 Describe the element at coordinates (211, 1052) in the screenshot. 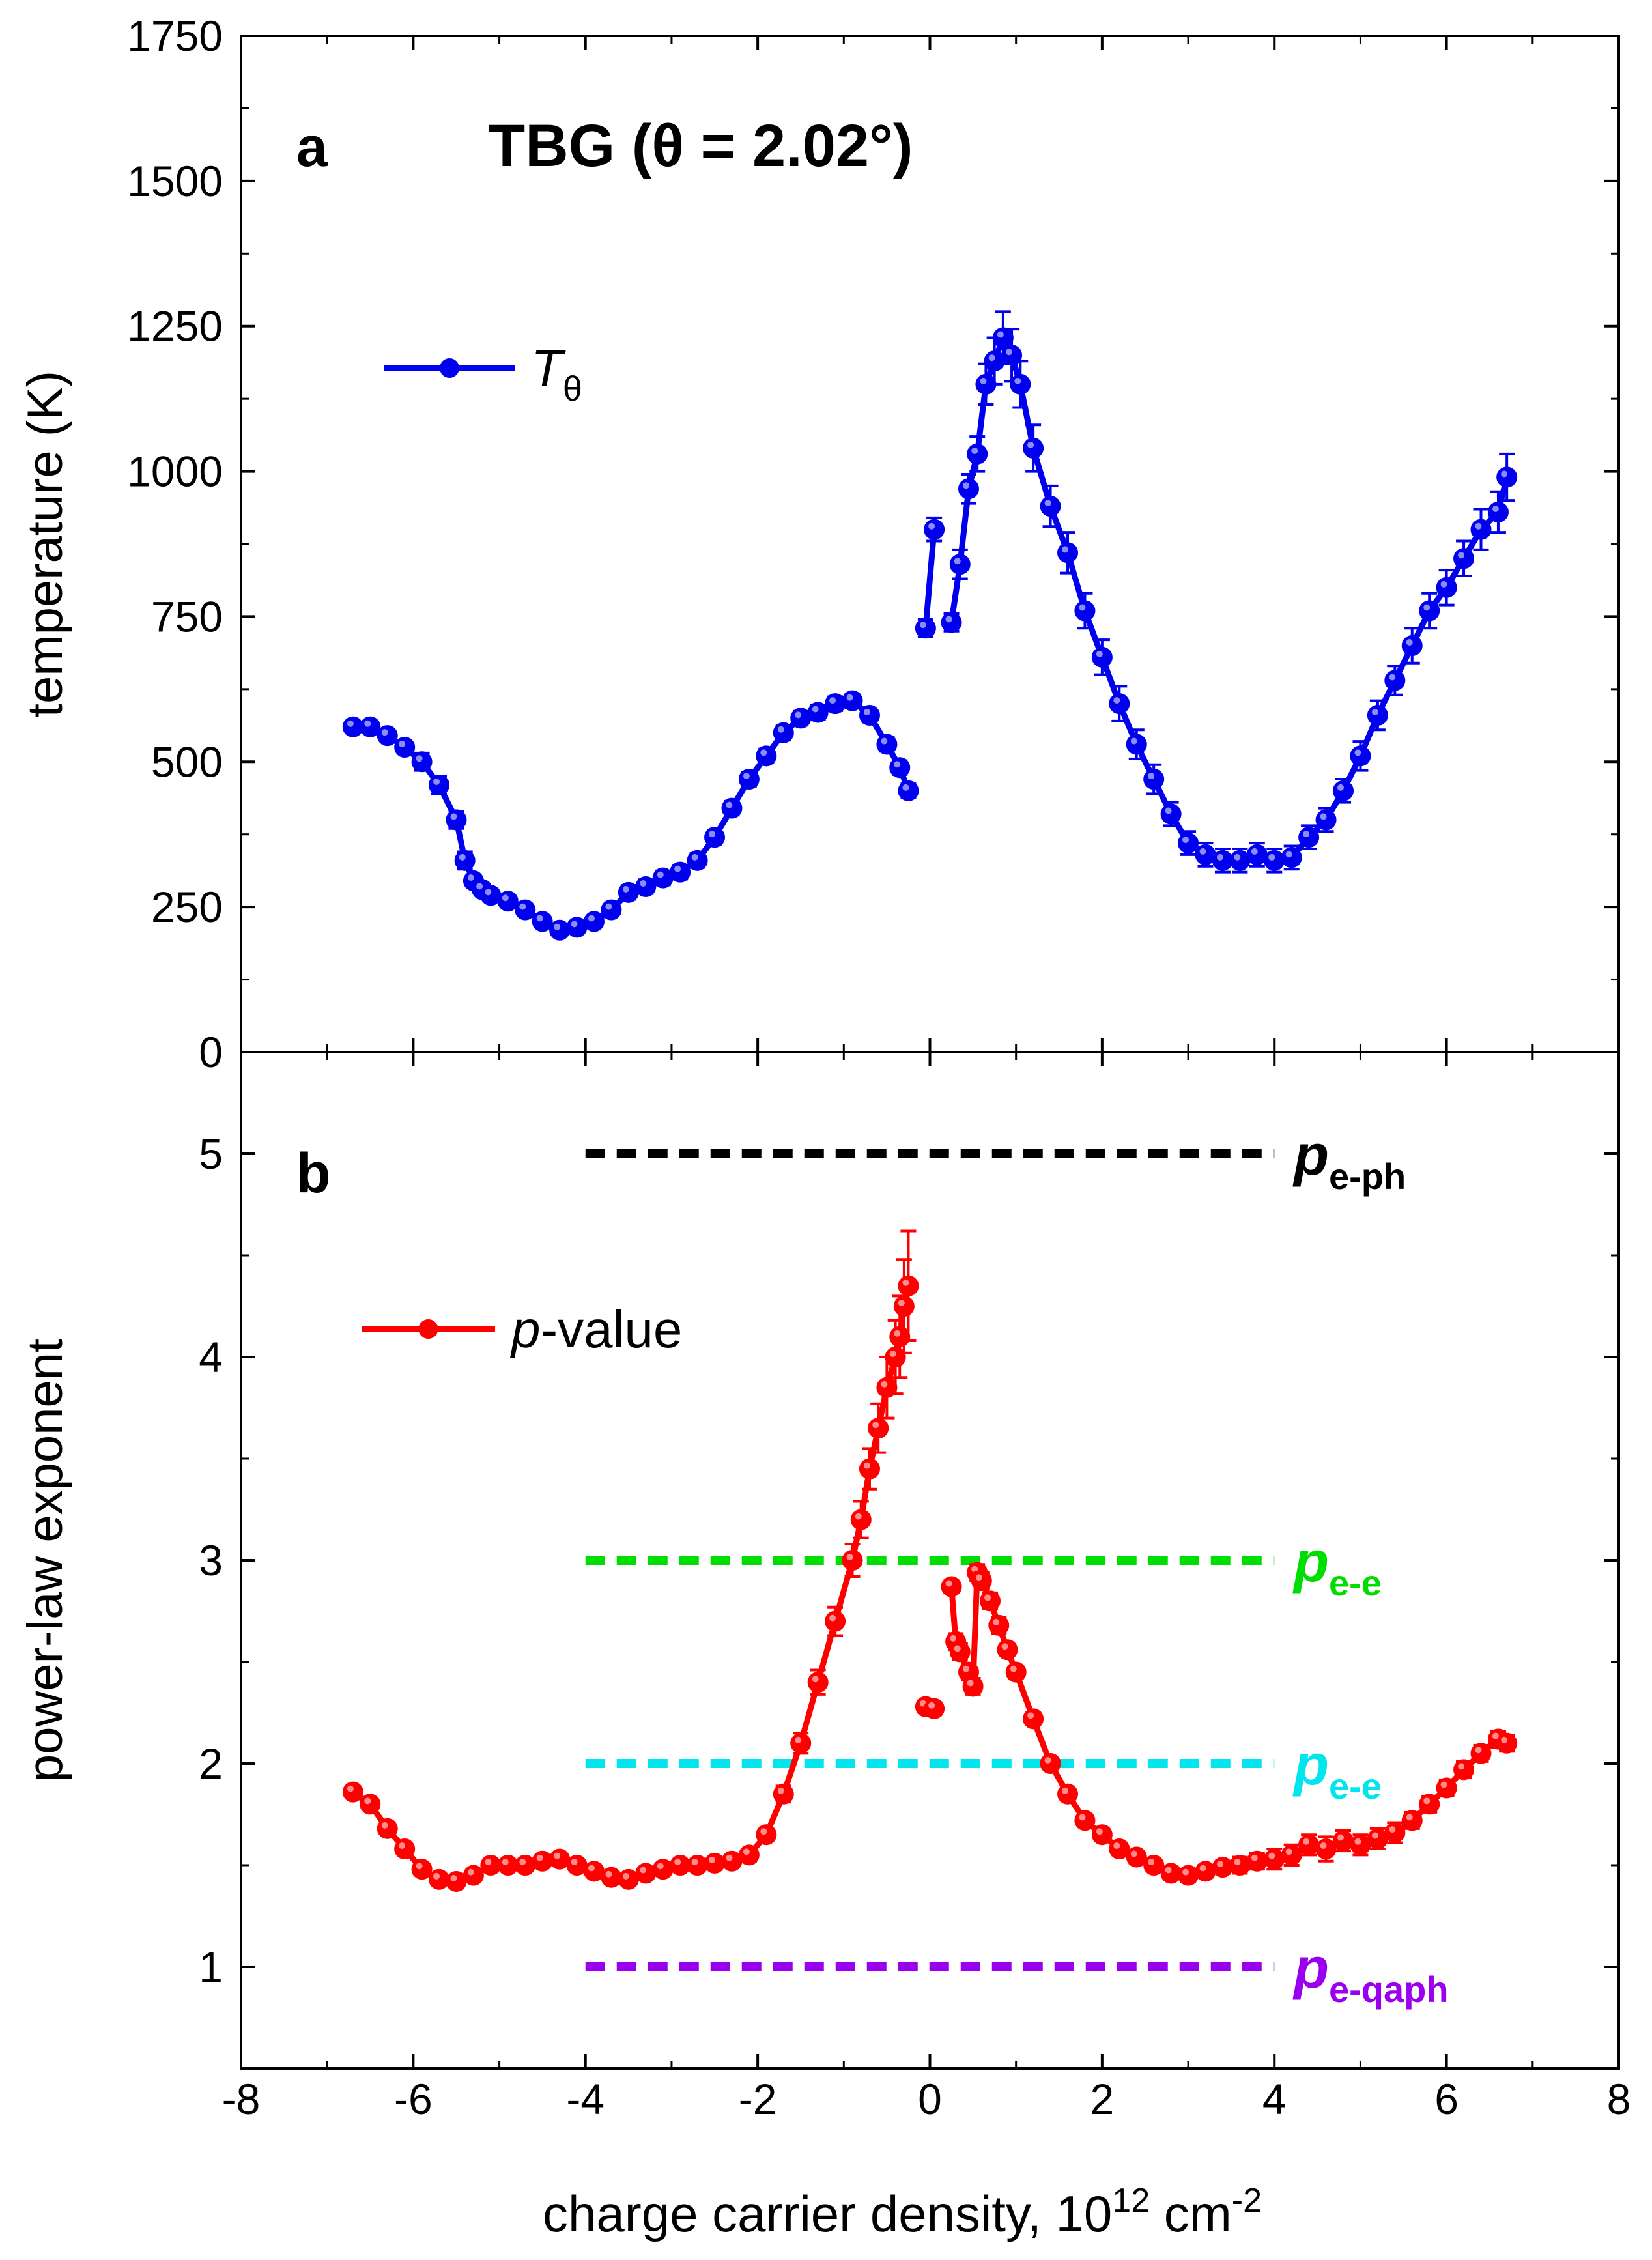

I see `y-tick-label-a: 0` at that location.